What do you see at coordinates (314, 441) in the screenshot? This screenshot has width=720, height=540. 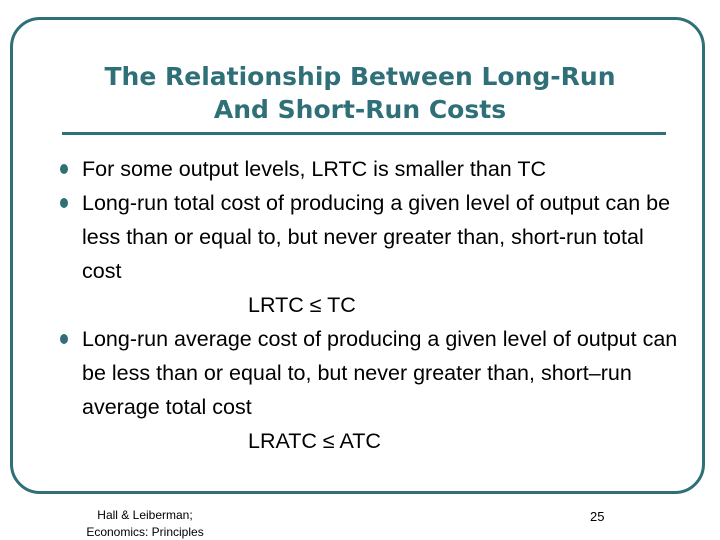 I see `equation-lratc: LRATC ≤ ATC` at bounding box center [314, 441].